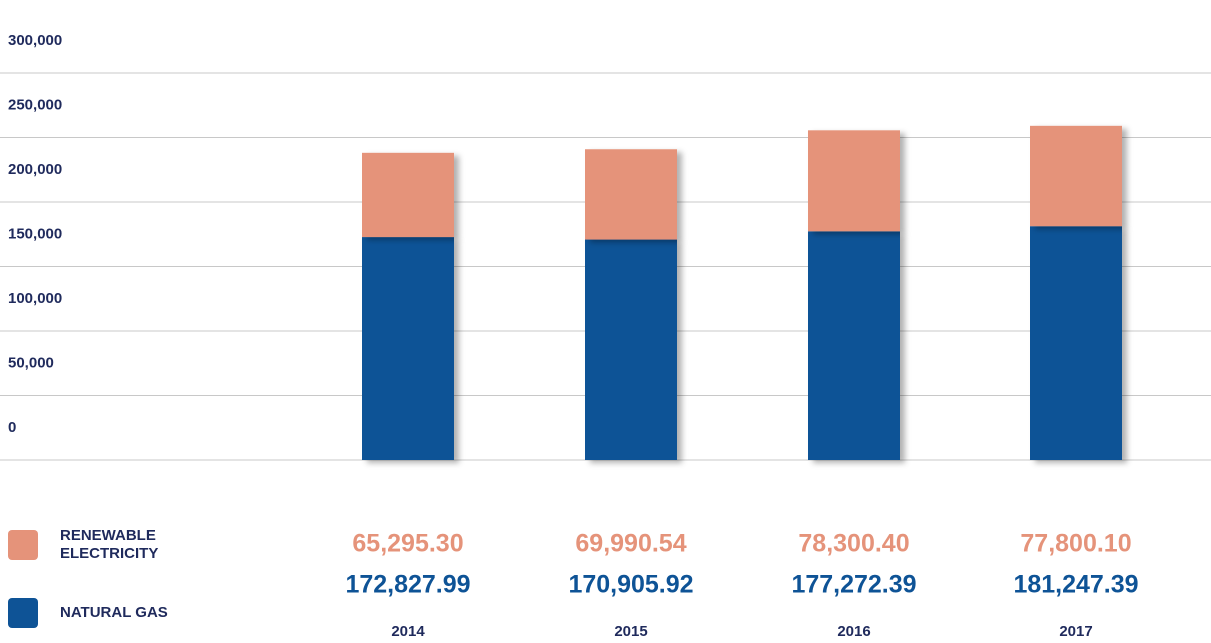 The image size is (1211, 643). Describe the element at coordinates (114, 612) in the screenshot. I see `legend-label: NATURAL GAS` at that location.